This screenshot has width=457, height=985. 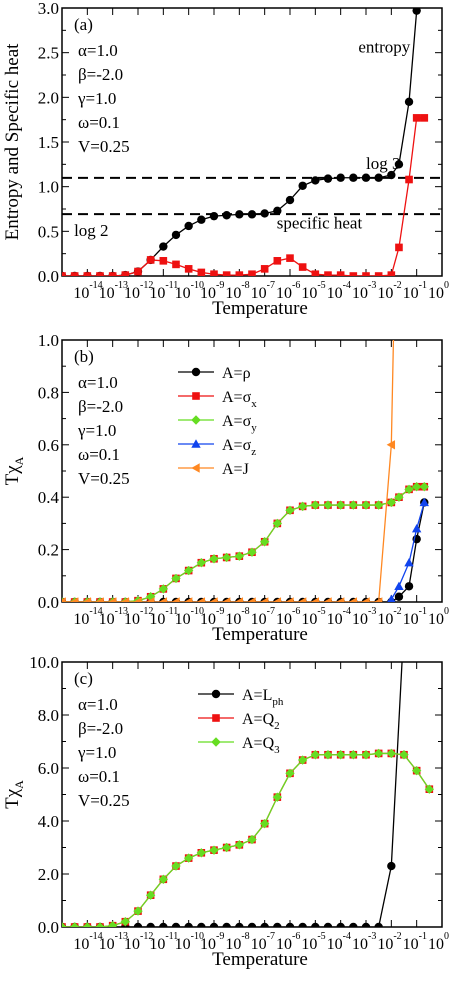 I want to click on legend-label: A=Q3, so click(x=261, y=745).